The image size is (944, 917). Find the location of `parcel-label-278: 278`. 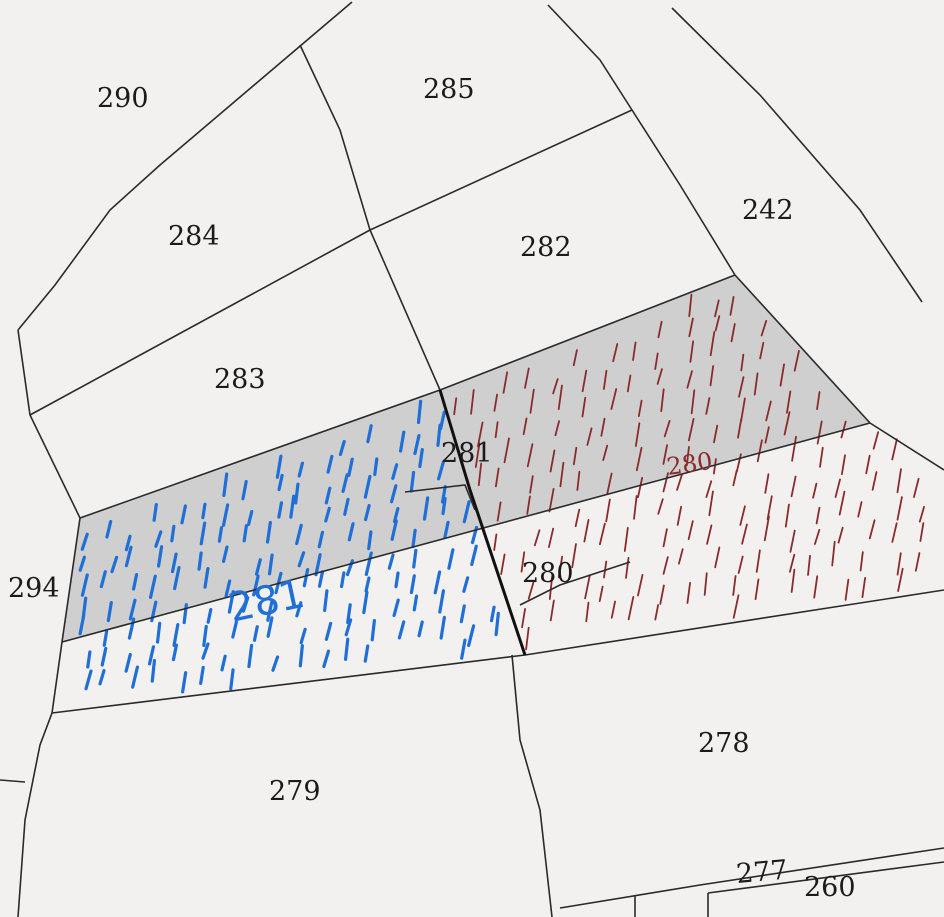

parcel-label-278: 278 is located at coordinates (724, 743).